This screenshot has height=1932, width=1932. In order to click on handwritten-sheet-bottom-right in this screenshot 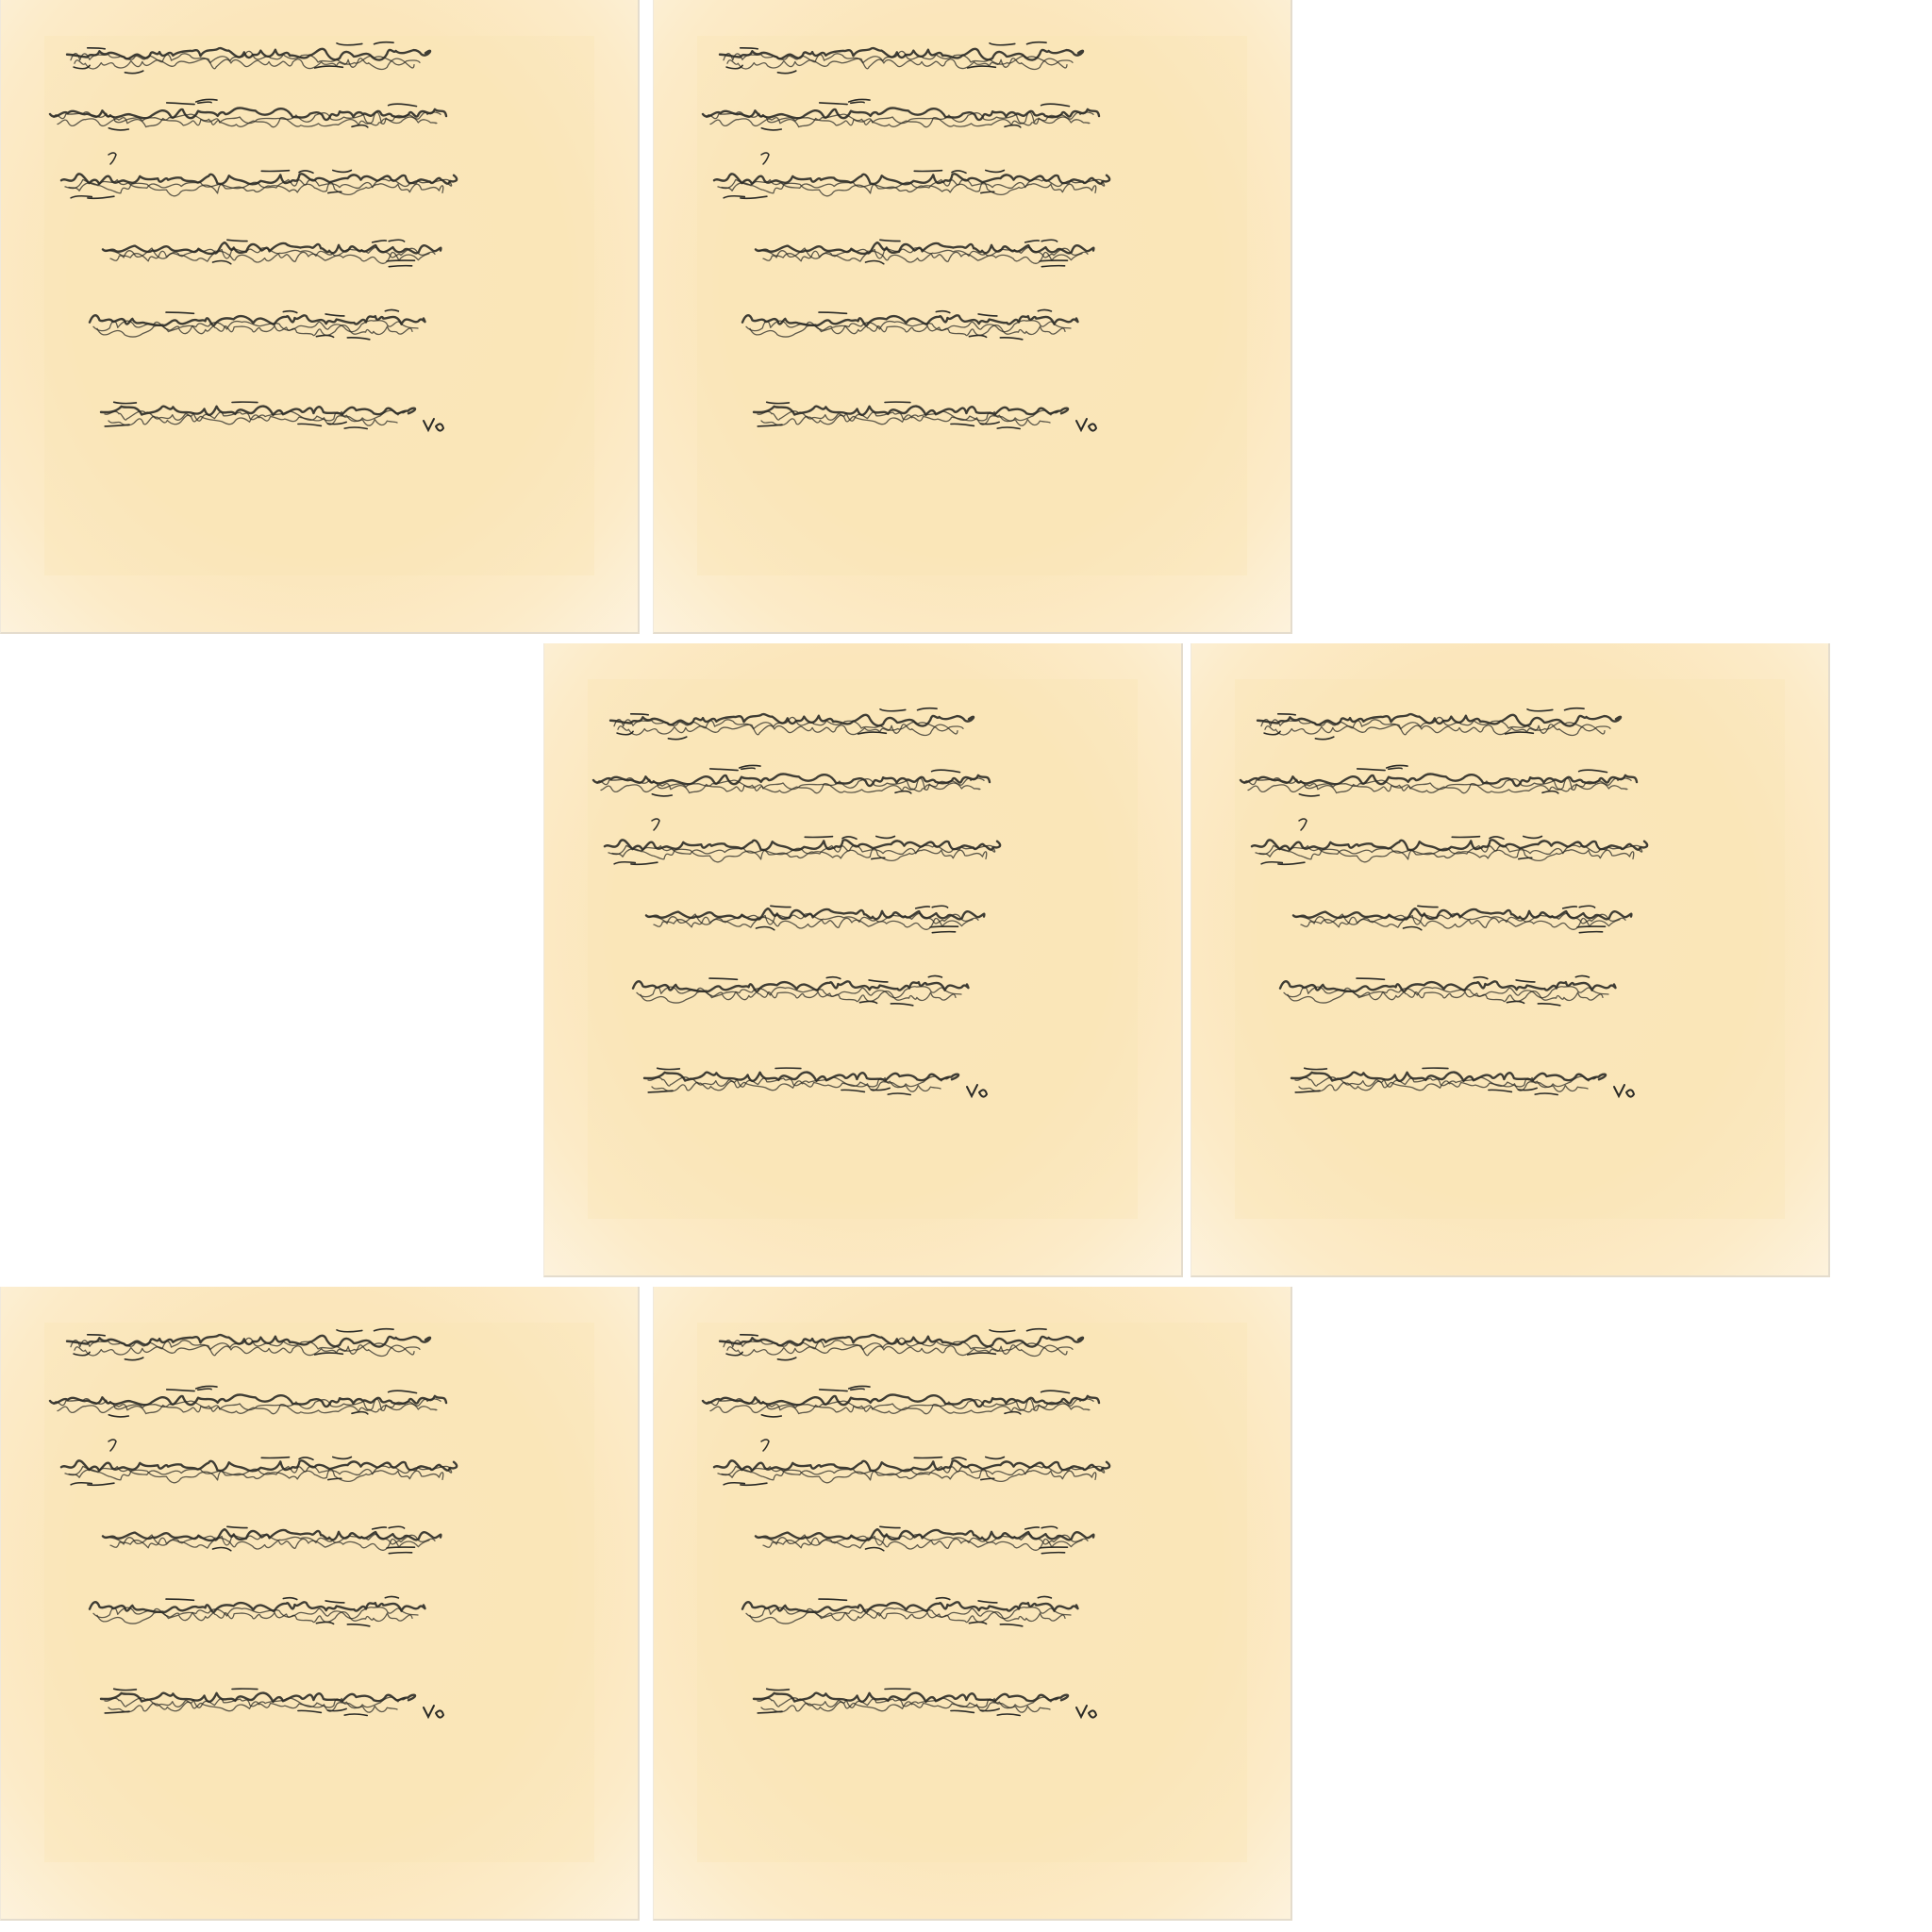, I will do `click(972, 1604)`.